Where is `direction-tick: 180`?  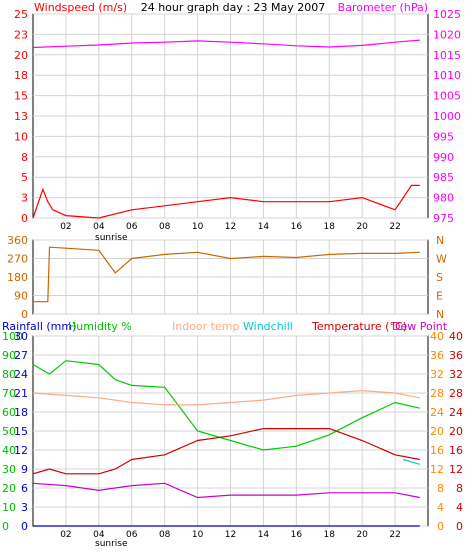 direction-tick: 180 is located at coordinates (17, 277).